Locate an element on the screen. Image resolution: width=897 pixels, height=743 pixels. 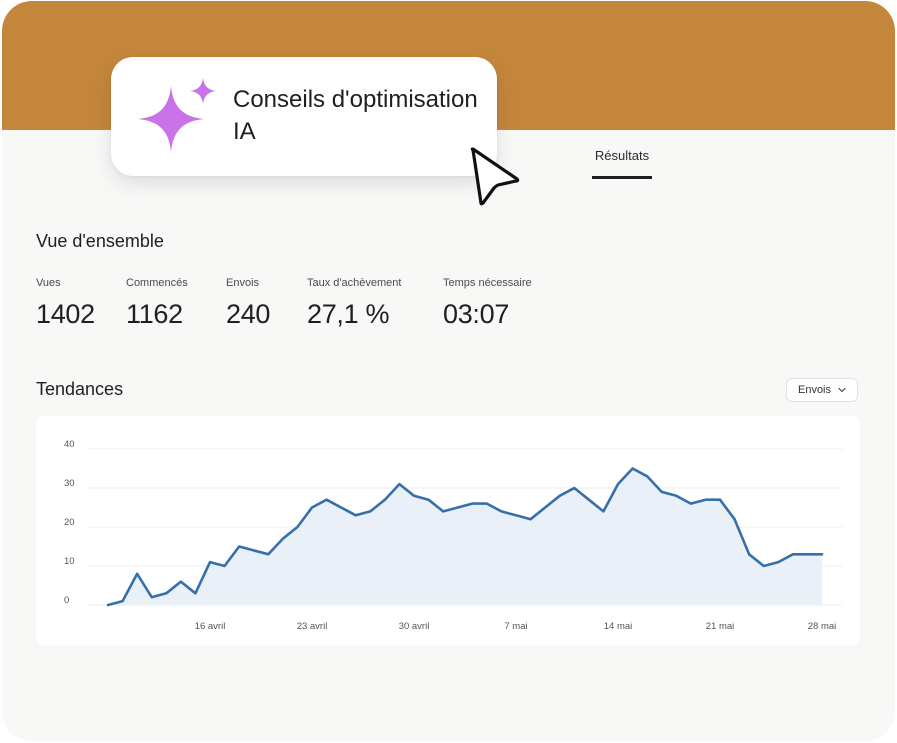
active-tab-indicator is located at coordinates (622, 177).